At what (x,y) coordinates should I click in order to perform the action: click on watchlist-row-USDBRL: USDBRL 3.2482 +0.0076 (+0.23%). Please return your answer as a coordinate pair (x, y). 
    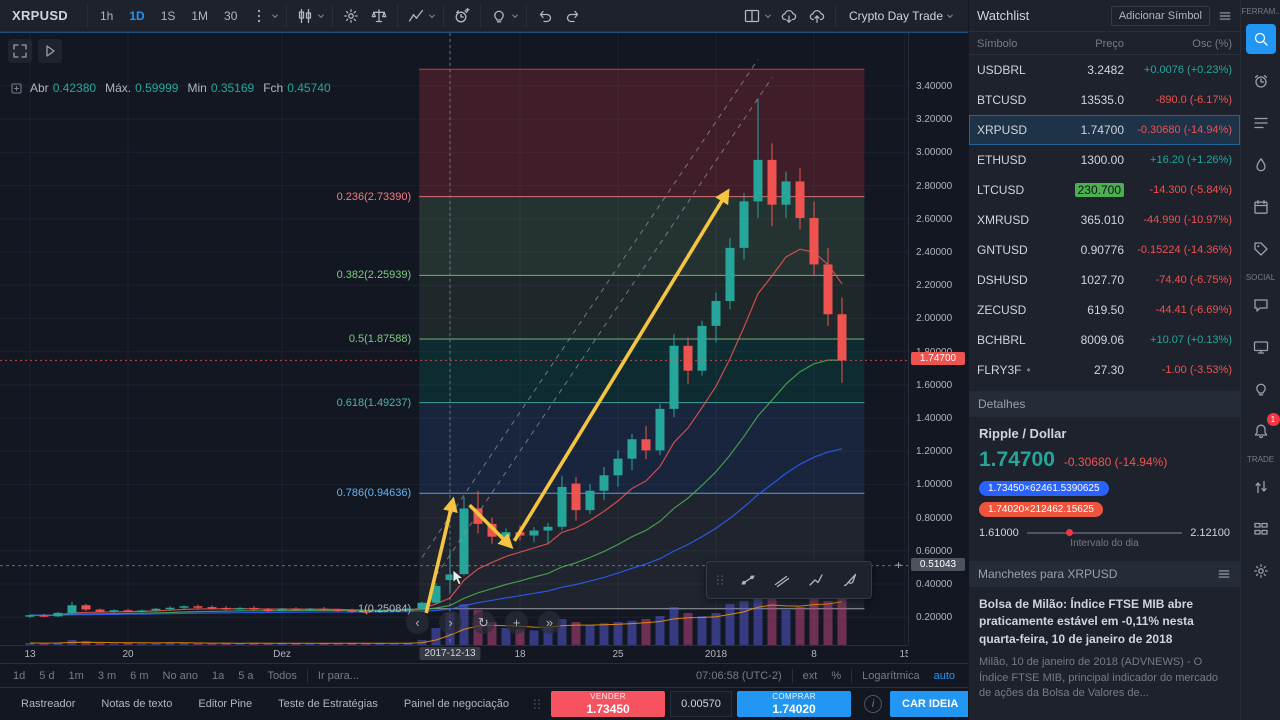
    Looking at the image, I should click on (1104, 70).